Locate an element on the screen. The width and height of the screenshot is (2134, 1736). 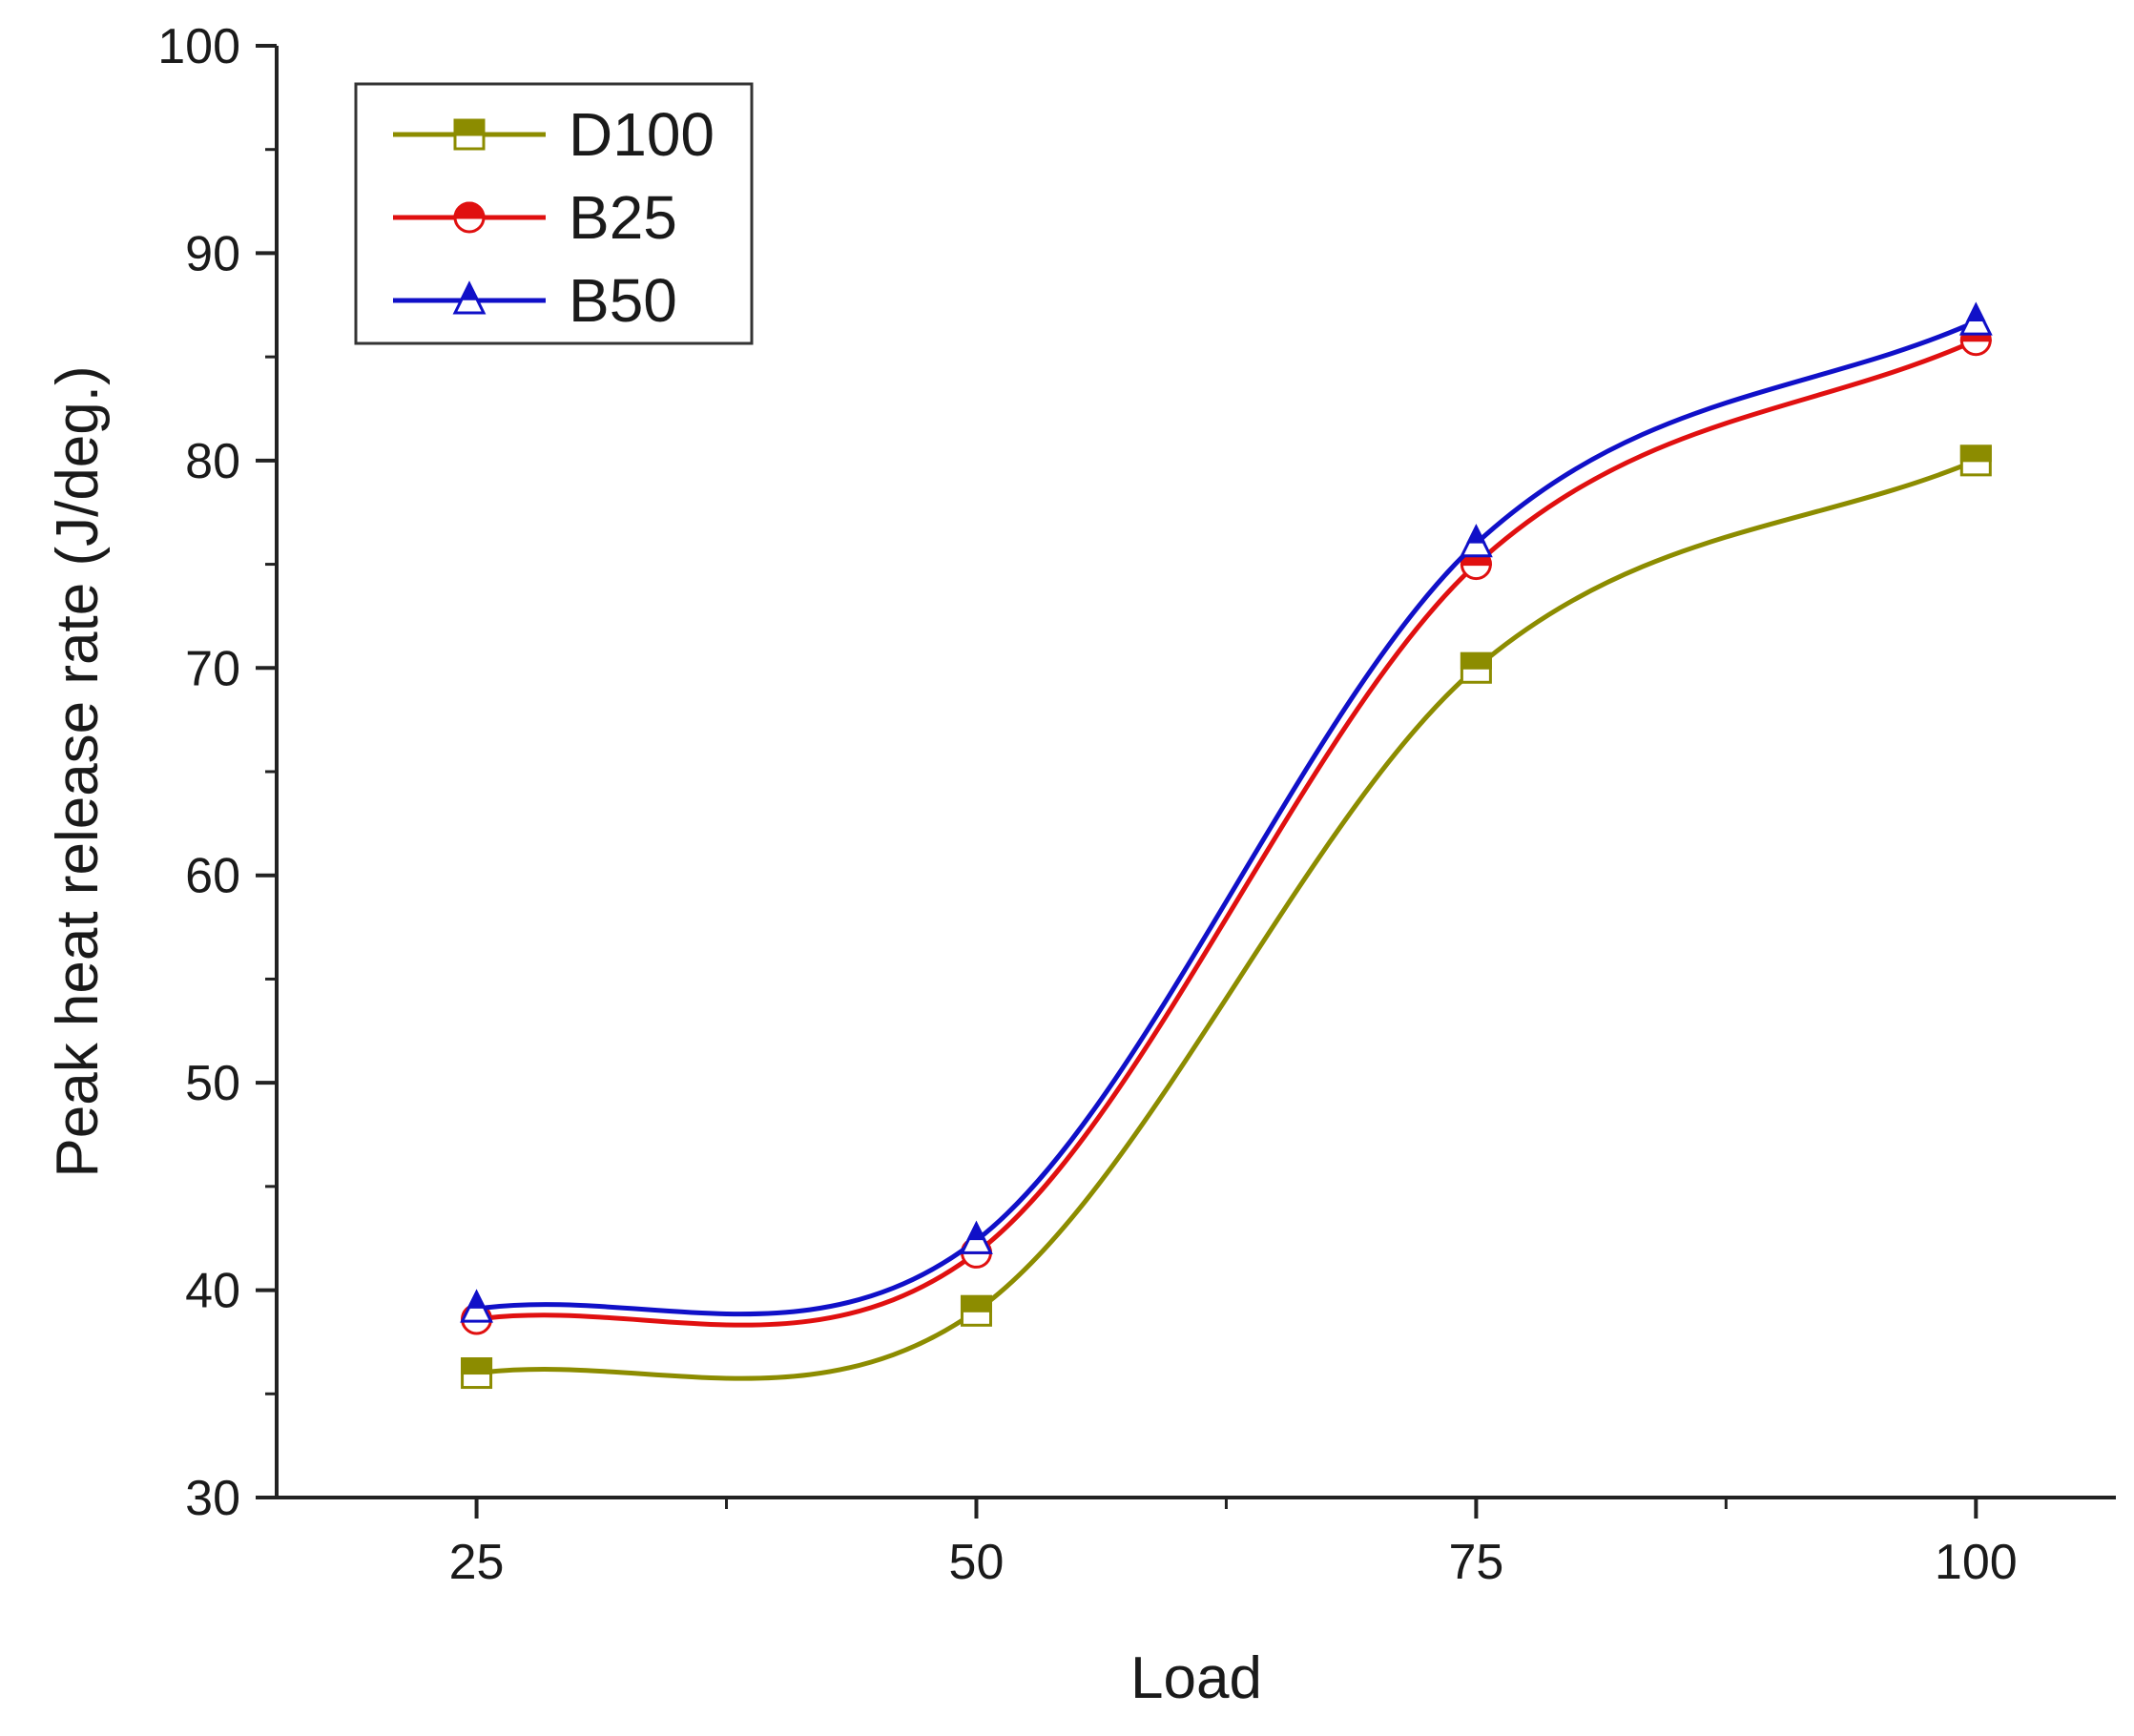
y-axis-title: Peak heat release rate (J/deg.) is located at coordinates (78, 771).